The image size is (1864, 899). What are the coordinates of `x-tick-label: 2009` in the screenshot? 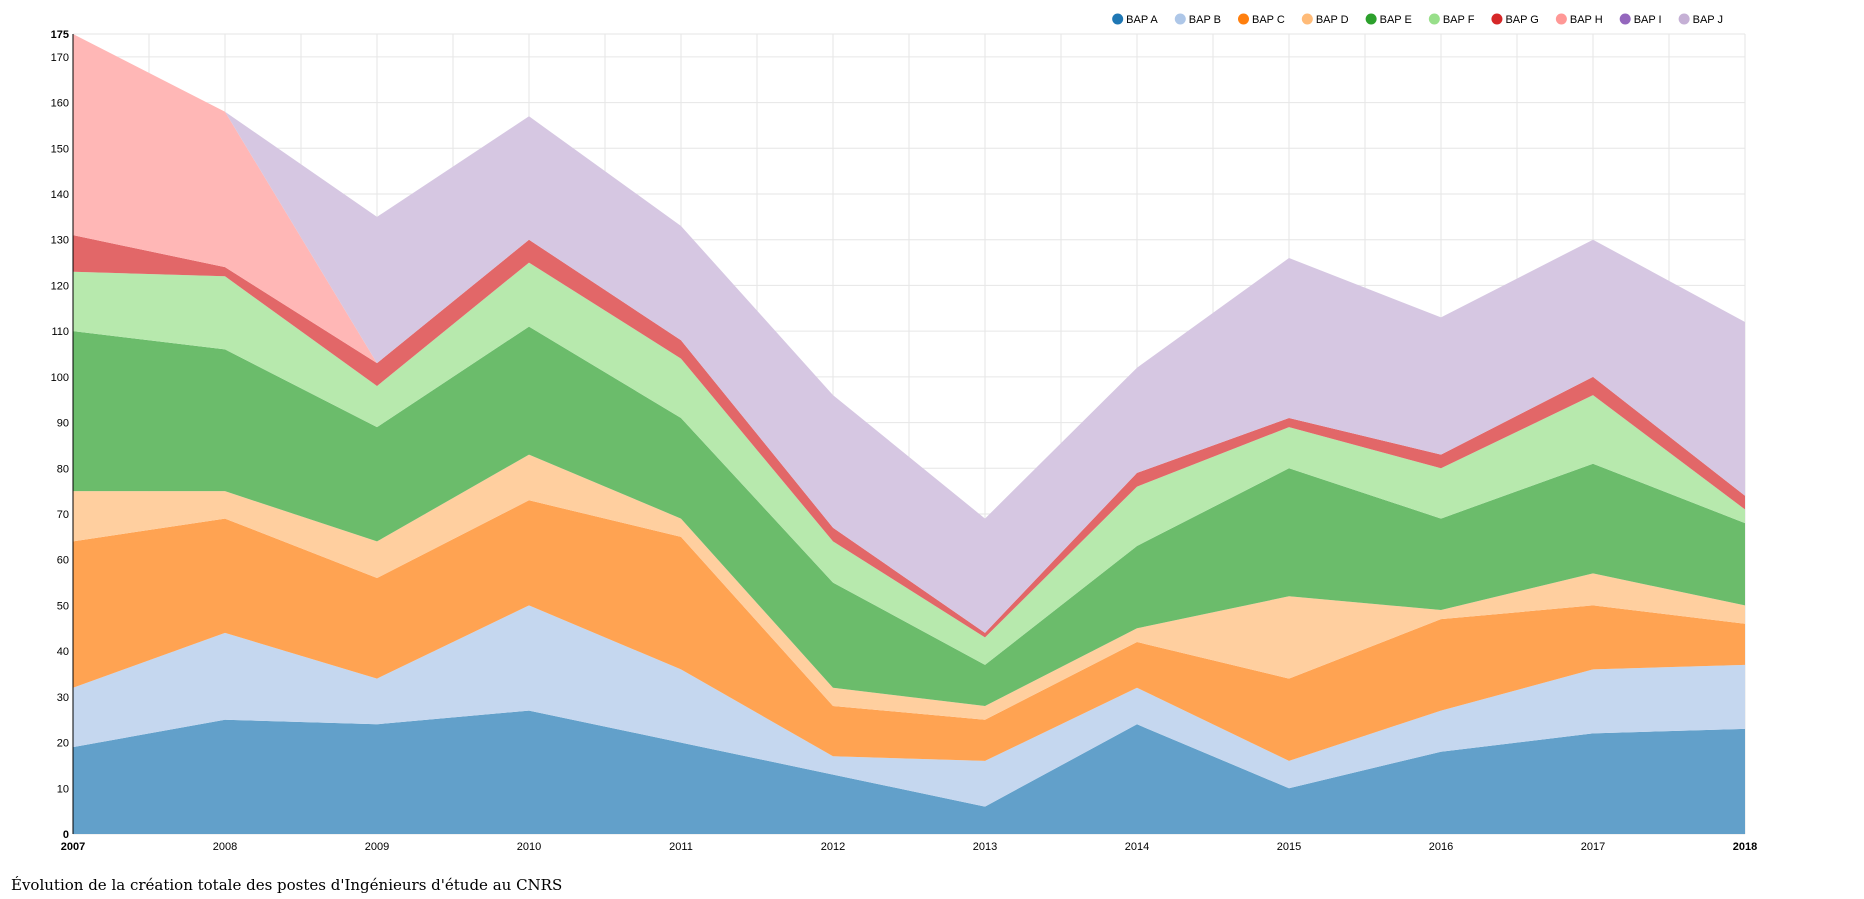 It's located at (377, 847).